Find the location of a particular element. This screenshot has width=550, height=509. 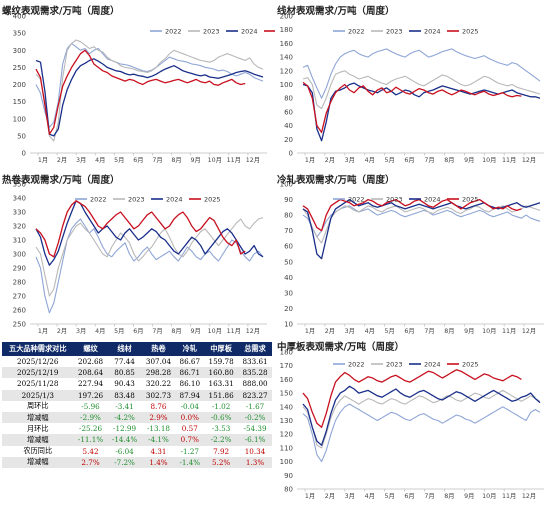

row-label: 增减幅 is located at coordinates (38, 440).